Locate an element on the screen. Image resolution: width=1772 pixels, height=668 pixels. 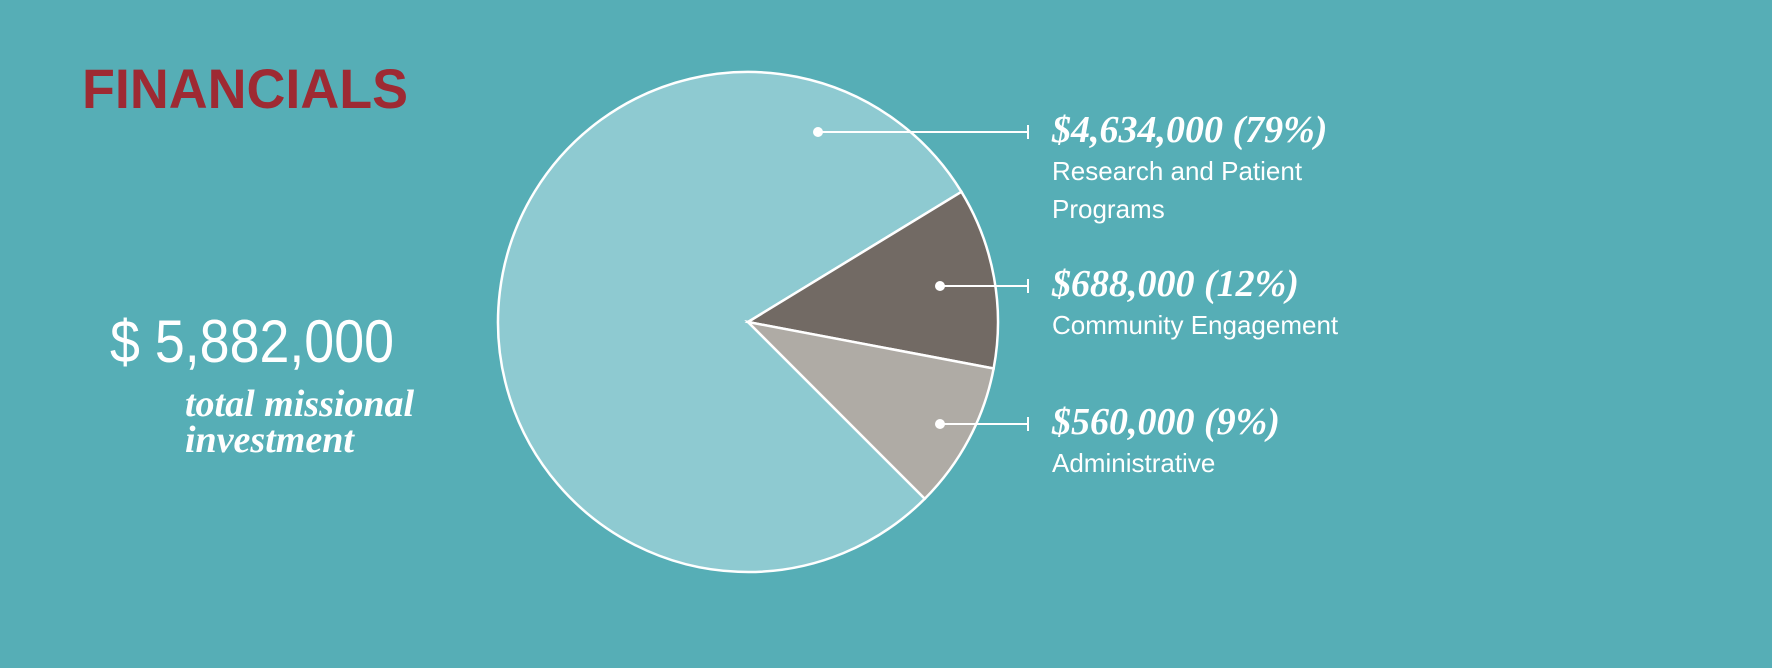
total: $ 5,882,000 is located at coordinates (252, 341).